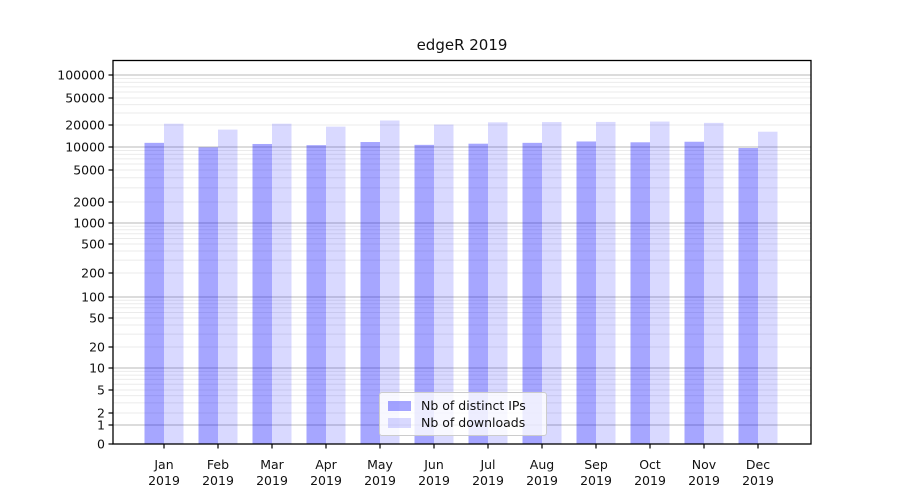 Image resolution: width=900 pixels, height=500 pixels. What do you see at coordinates (542, 464) in the screenshot?
I see `x-tick-label-month: Aug` at bounding box center [542, 464].